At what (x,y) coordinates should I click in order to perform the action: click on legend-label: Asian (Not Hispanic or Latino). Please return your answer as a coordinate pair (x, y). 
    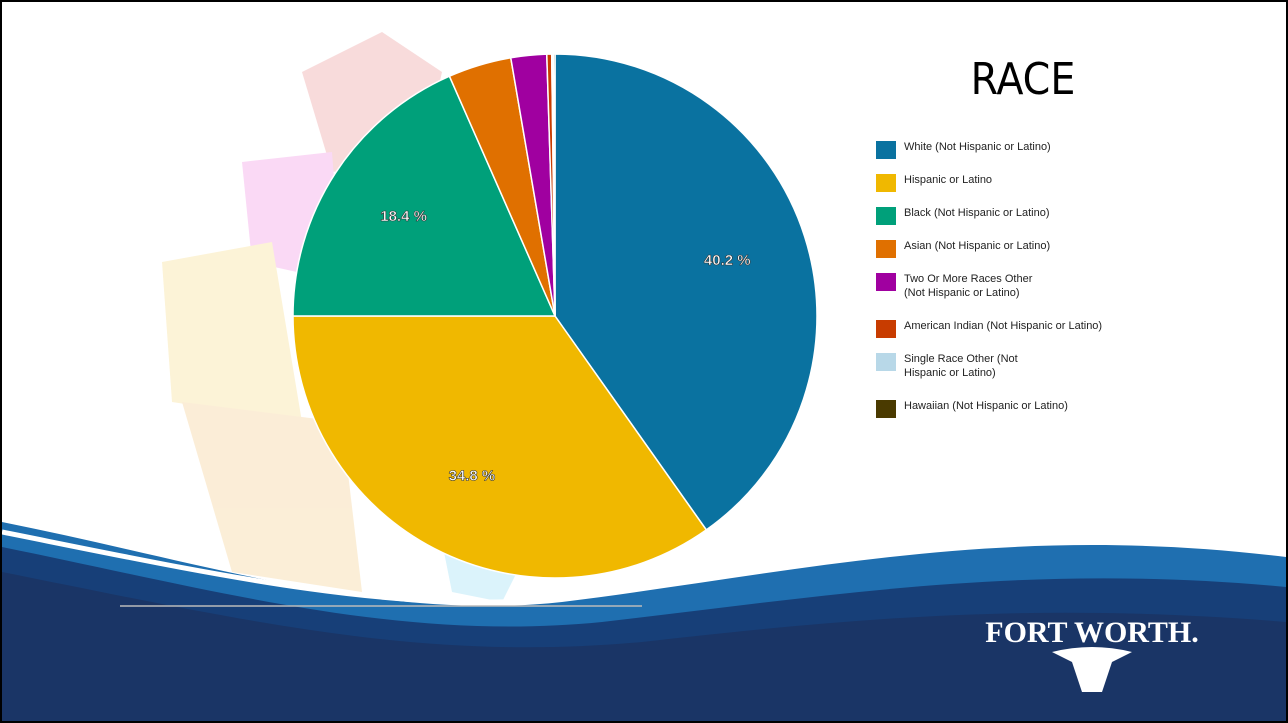
    Looking at the image, I should click on (977, 246).